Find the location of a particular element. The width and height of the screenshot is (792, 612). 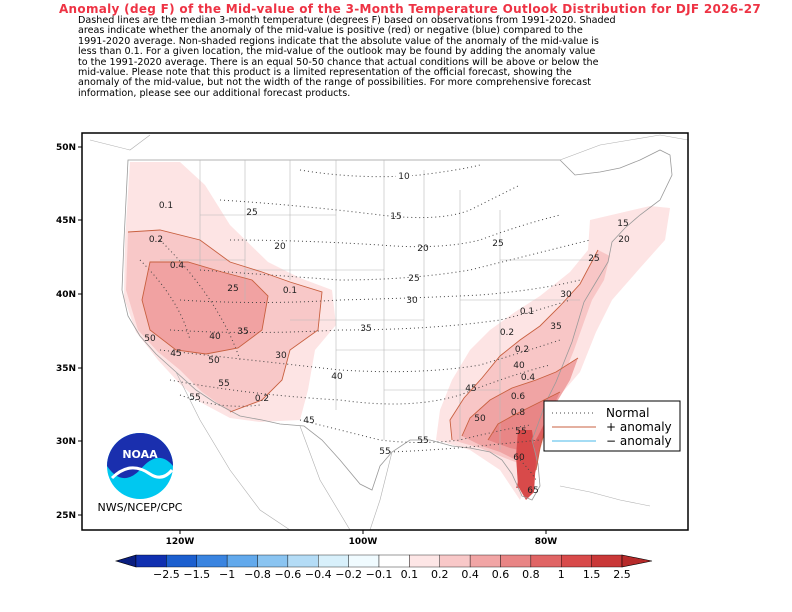

map-legend: Normal + anomaly − anomaly is located at coordinates (612, 426).